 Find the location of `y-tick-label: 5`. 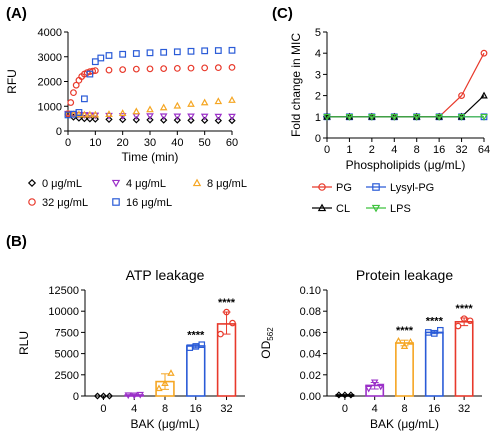

y-tick-label: 5 is located at coordinates (318, 33).